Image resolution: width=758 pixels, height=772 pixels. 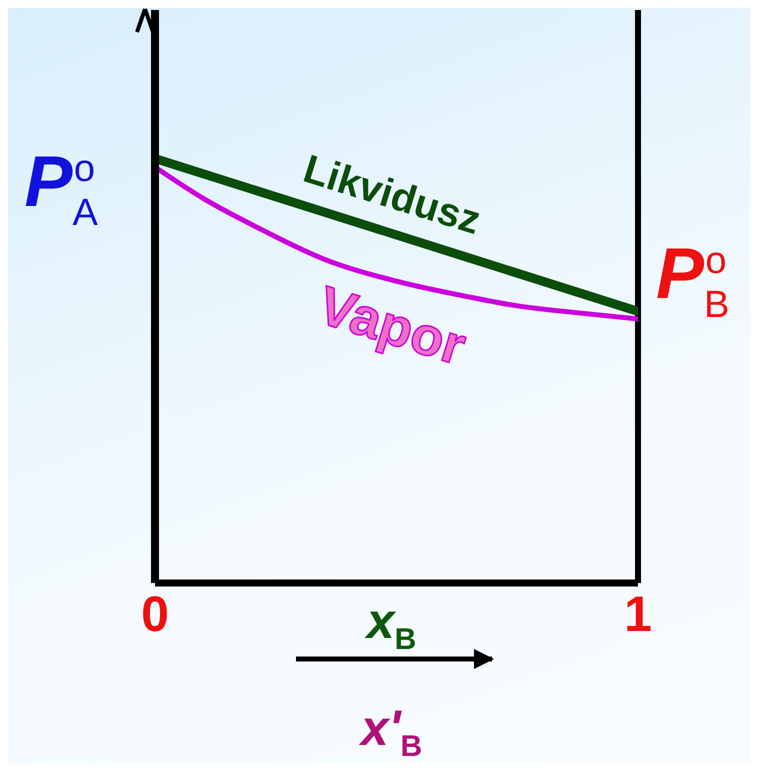 What do you see at coordinates (392, 326) in the screenshot?
I see `text: Vapor` at bounding box center [392, 326].